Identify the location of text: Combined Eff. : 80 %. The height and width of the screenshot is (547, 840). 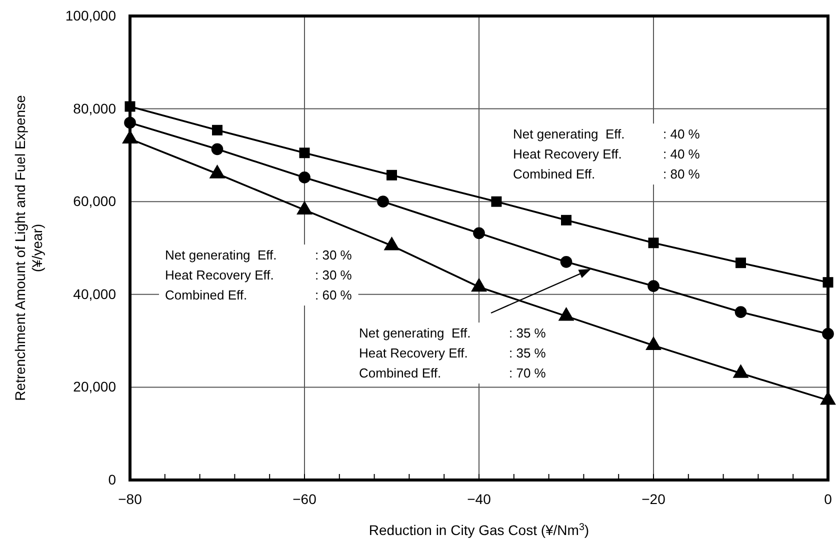
(606, 174).